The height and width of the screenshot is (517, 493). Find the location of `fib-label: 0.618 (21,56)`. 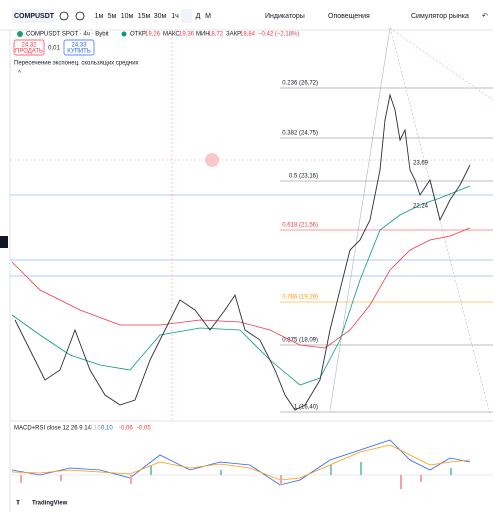

fib-label: 0.618 (21,56) is located at coordinates (300, 226).